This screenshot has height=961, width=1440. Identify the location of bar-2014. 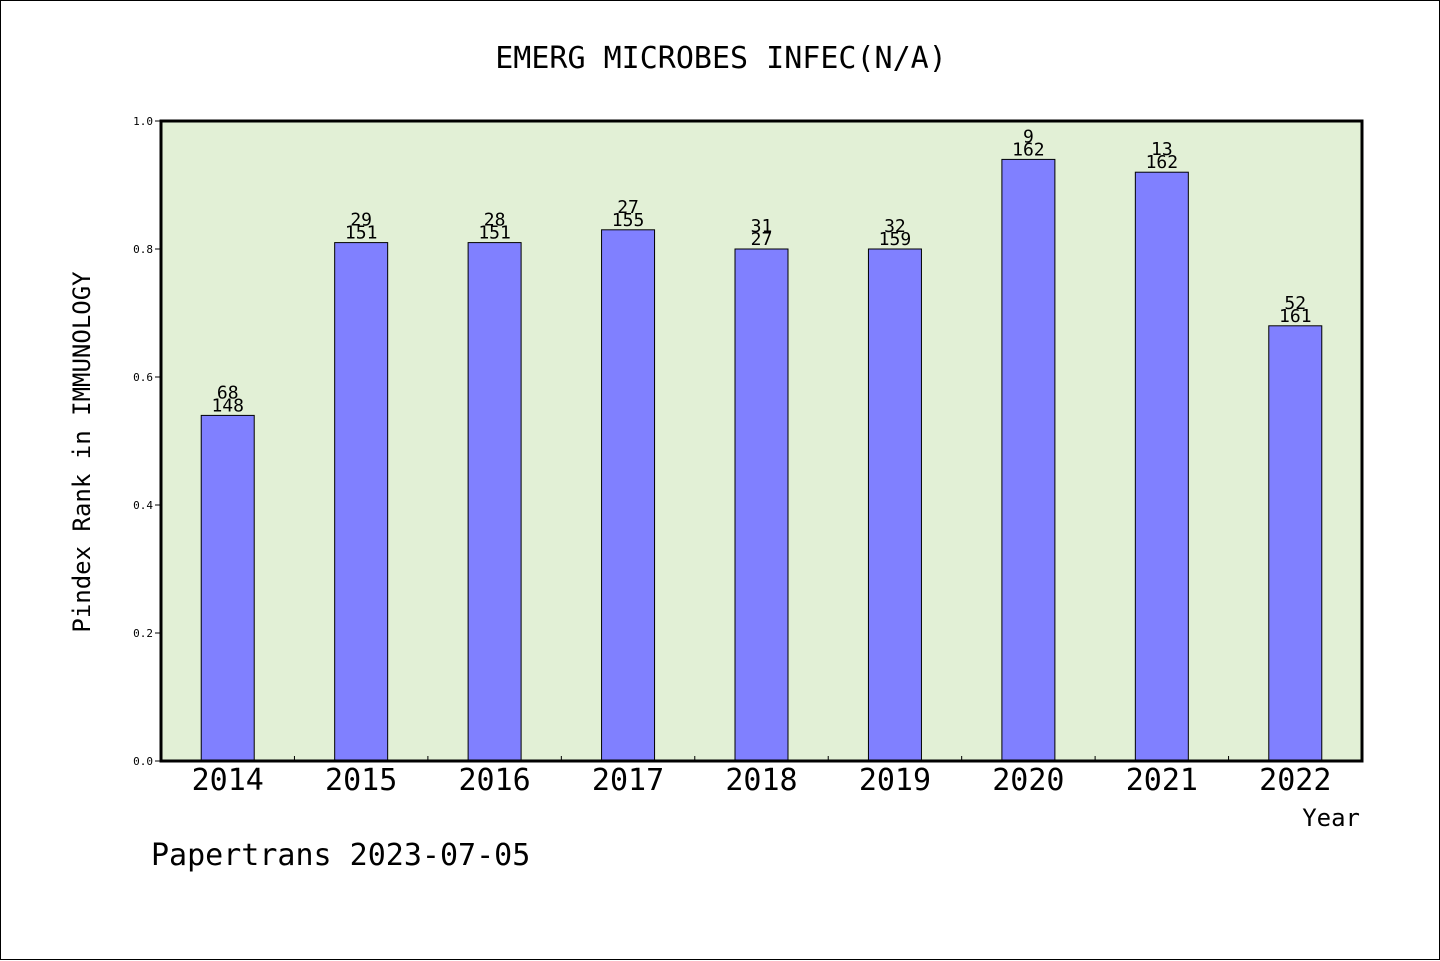
(227, 588).